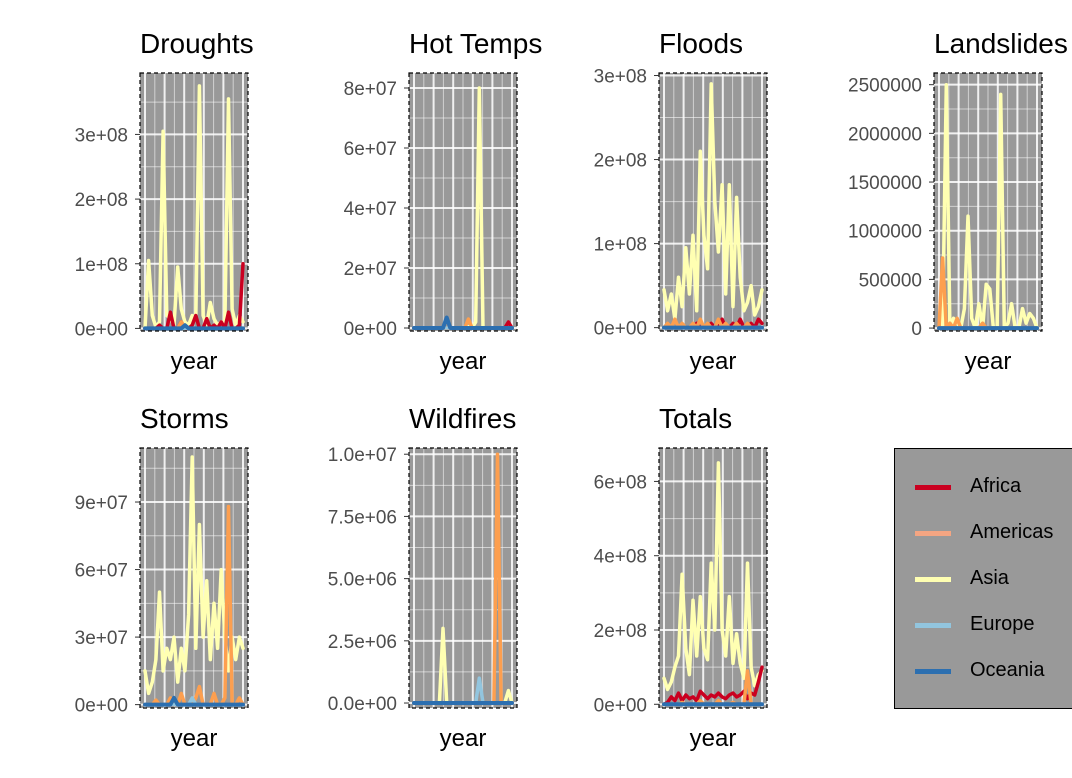 The height and width of the screenshot is (778, 1072). Describe the element at coordinates (1002, 624) in the screenshot. I see `legend-label-europe: Europe` at that location.